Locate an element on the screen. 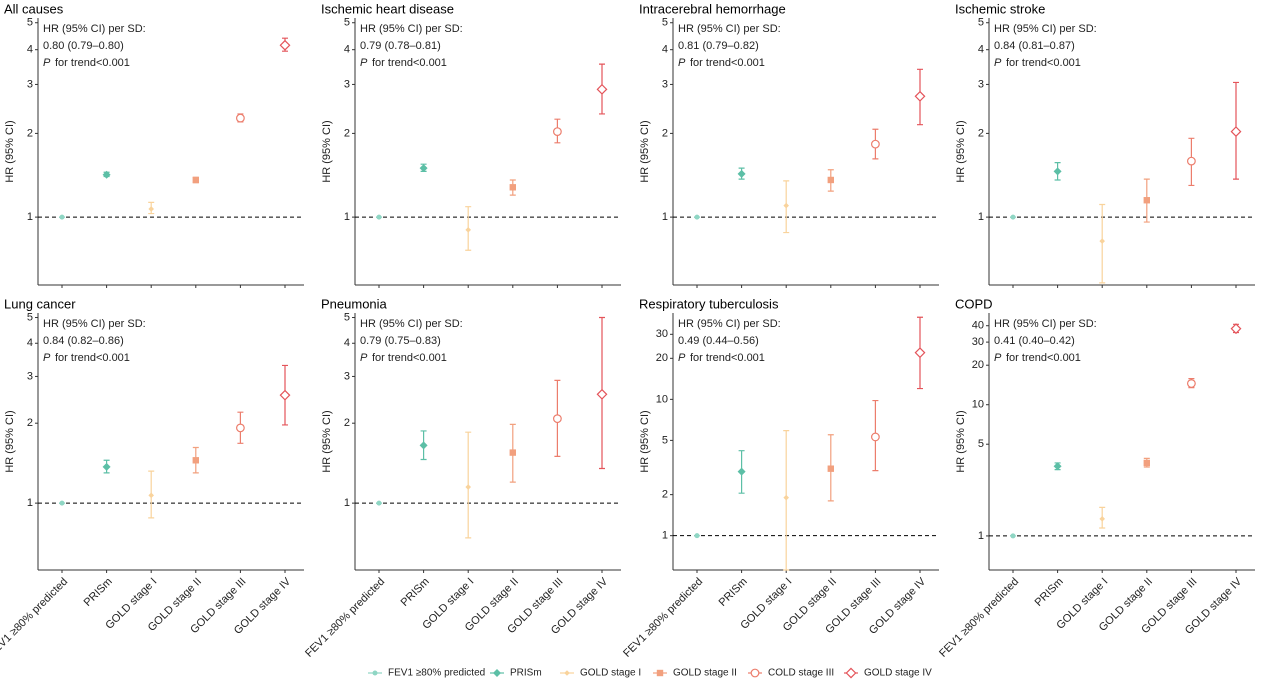  legend-item: GOLD stage IV is located at coordinates (888, 673).